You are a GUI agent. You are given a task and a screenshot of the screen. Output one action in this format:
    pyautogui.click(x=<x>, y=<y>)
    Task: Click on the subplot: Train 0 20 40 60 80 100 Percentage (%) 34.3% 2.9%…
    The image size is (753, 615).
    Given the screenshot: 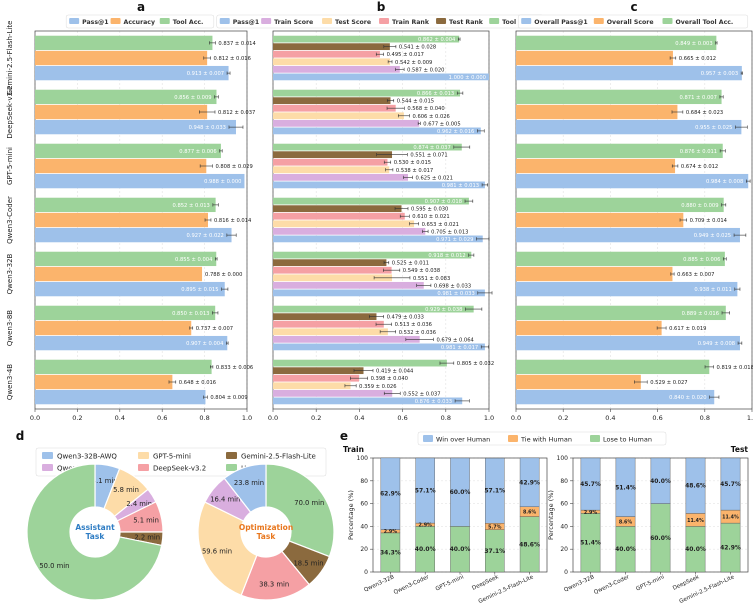 What is the action you would take?
    pyautogui.click(x=445, y=525)
    